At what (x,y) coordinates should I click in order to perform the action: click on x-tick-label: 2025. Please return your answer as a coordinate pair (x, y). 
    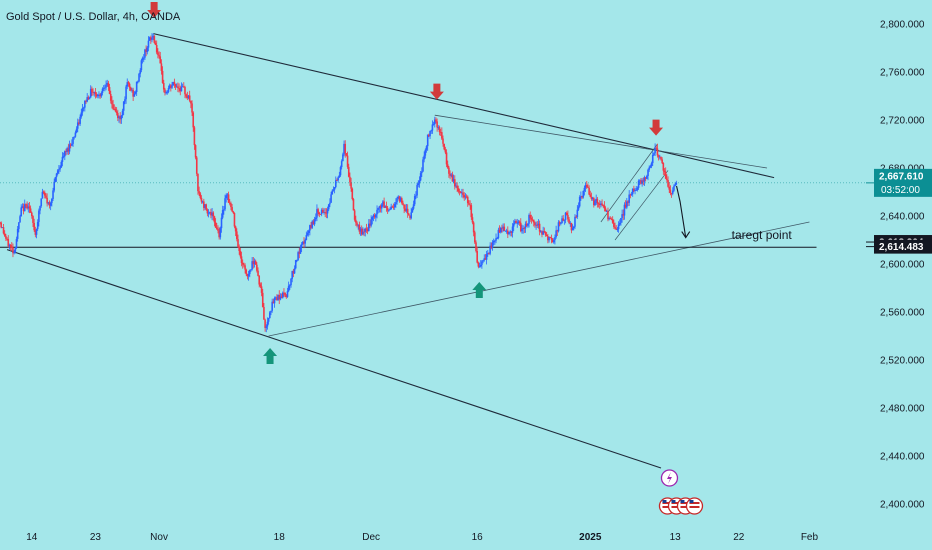
    Looking at the image, I should click on (590, 537).